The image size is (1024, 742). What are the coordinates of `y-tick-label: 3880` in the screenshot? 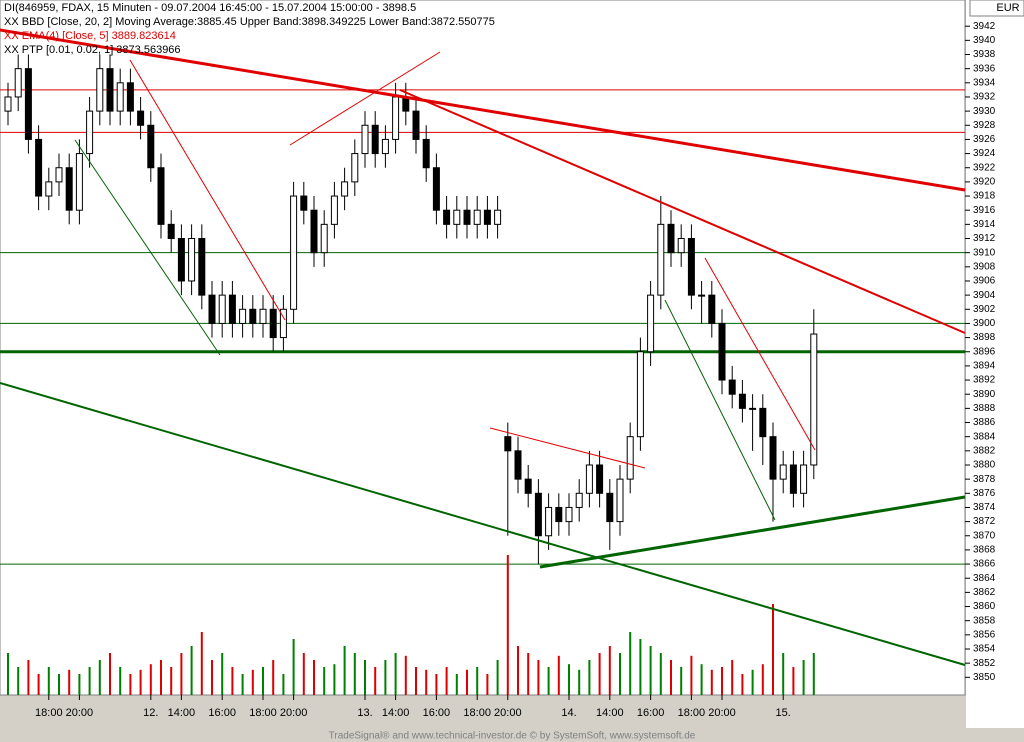 It's located at (984, 465).